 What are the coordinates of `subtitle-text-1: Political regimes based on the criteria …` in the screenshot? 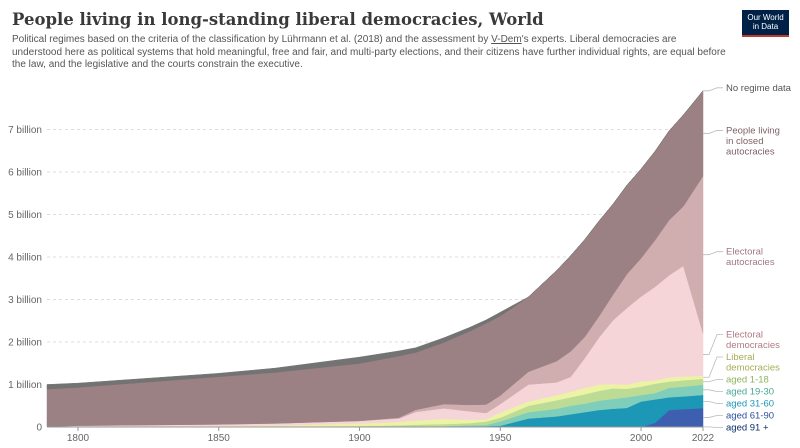 It's located at (252, 39).